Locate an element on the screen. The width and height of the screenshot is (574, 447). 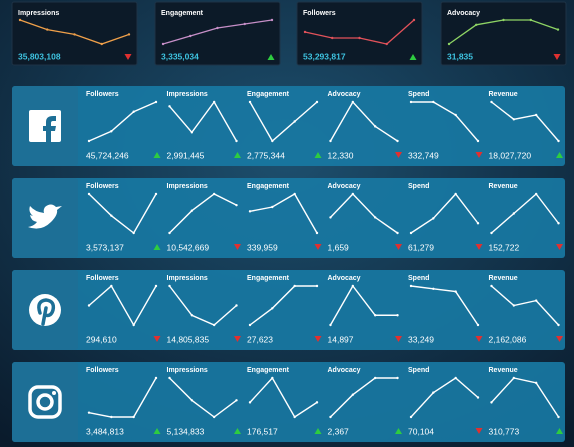
metric-title: Followers is located at coordinates (102, 94).